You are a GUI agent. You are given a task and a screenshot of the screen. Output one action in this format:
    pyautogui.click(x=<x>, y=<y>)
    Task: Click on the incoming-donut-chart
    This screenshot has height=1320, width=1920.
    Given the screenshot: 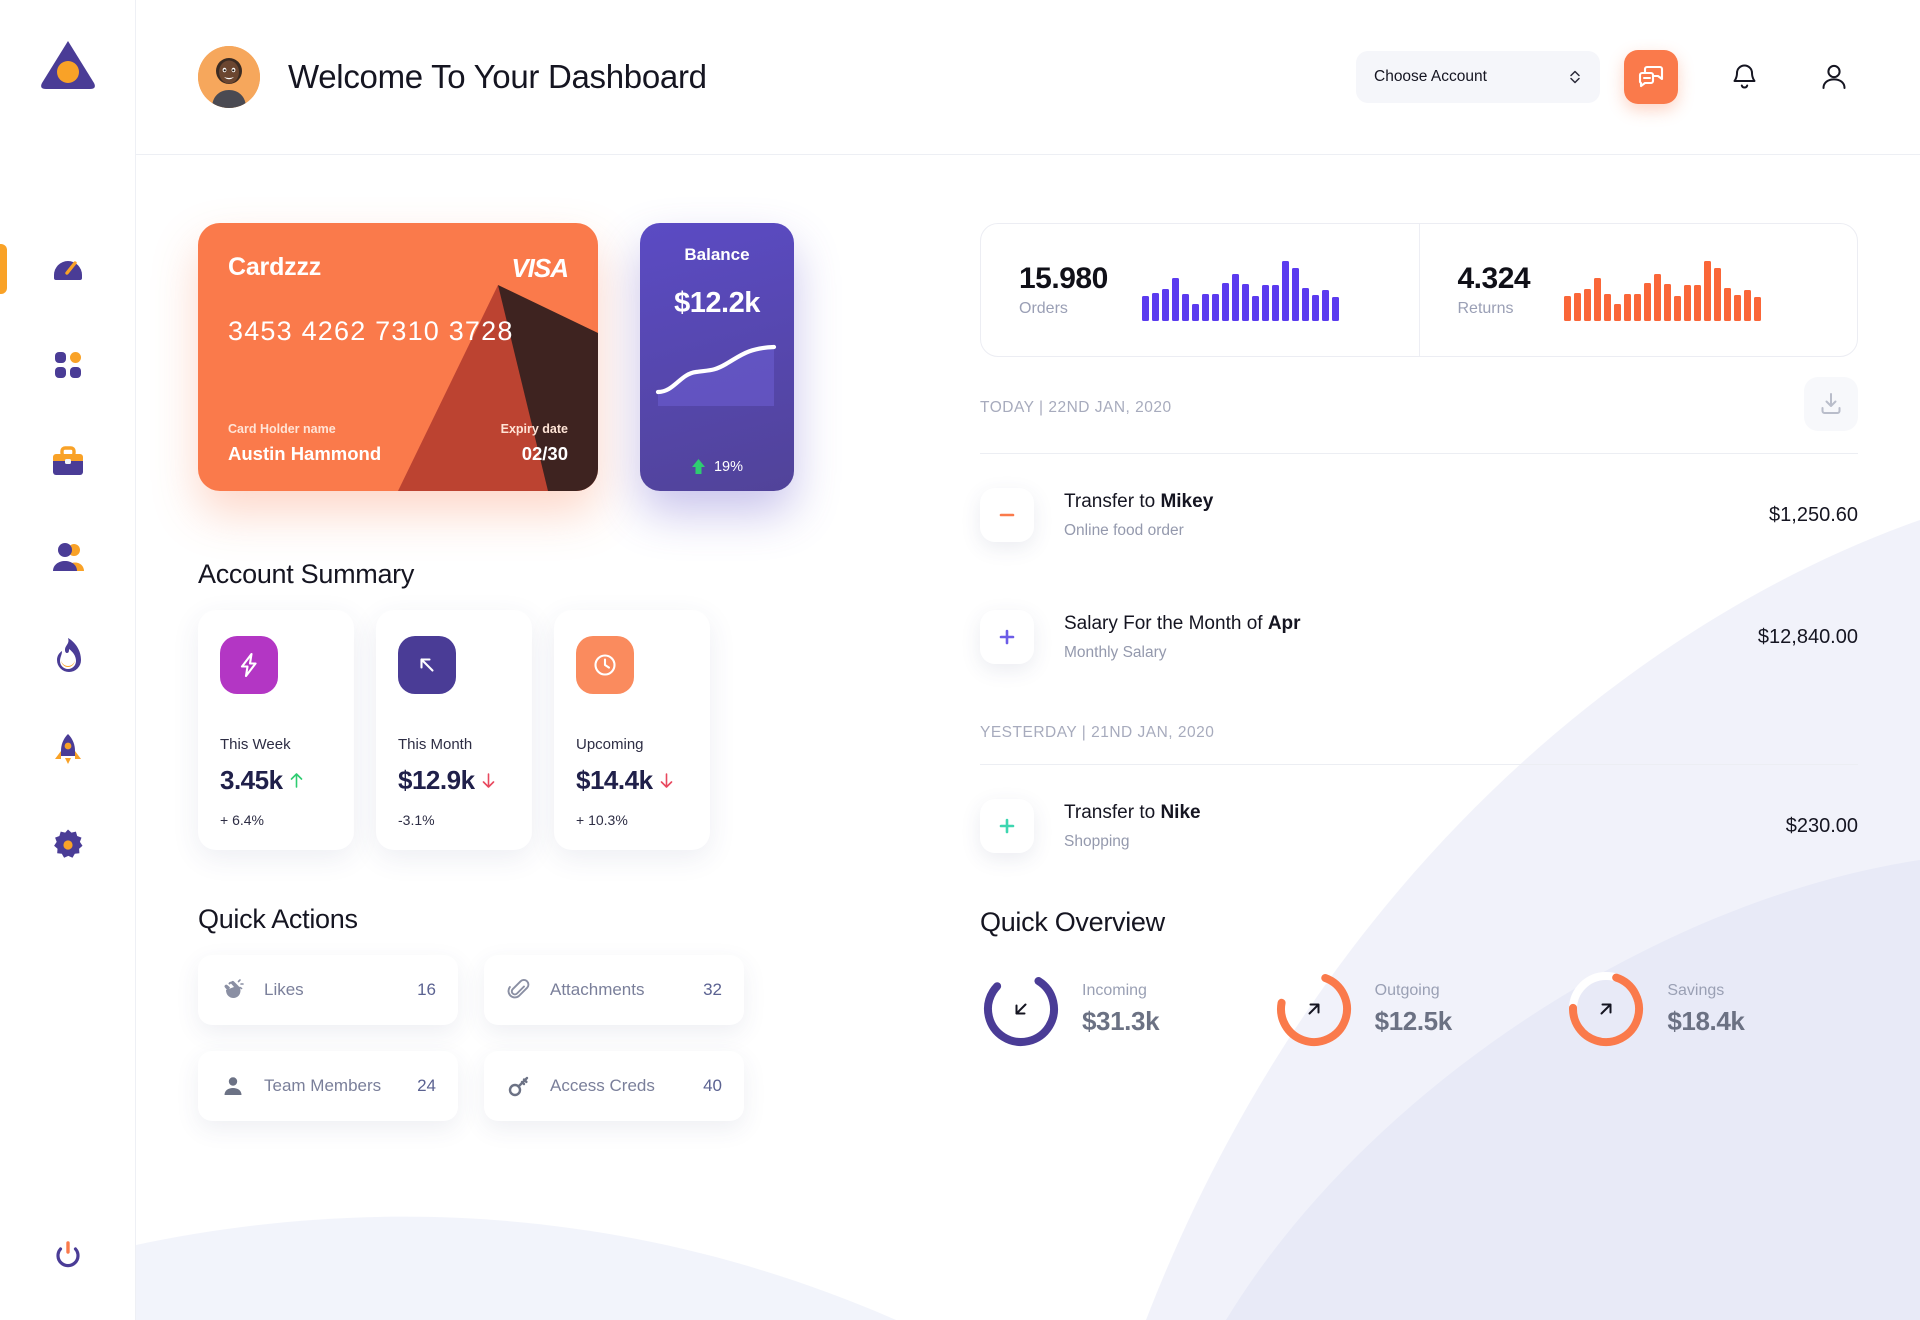 What is the action you would take?
    pyautogui.click(x=1021, y=1009)
    